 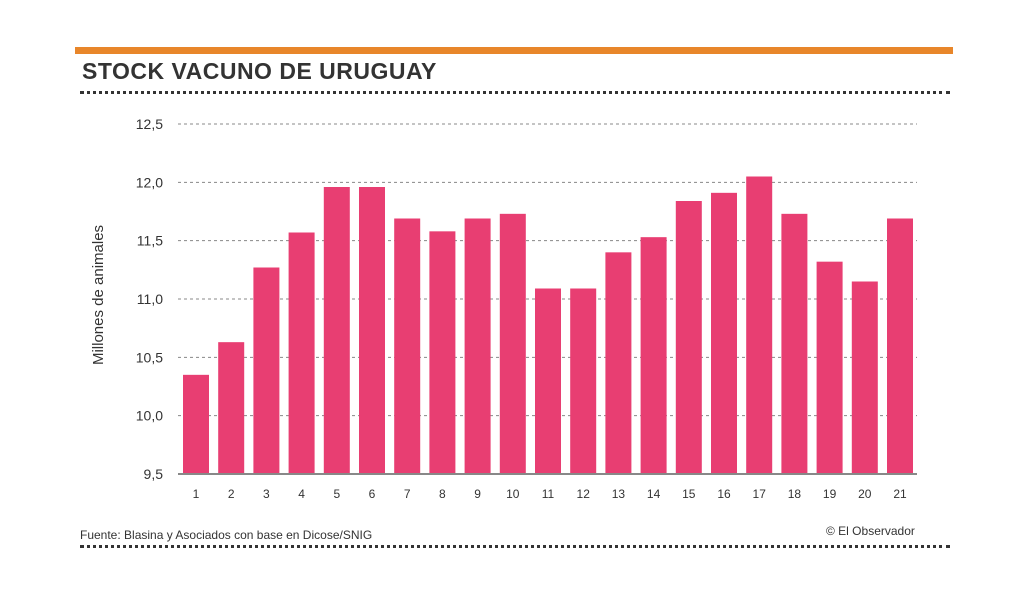 I want to click on x-tick-label: 20, so click(x=865, y=494).